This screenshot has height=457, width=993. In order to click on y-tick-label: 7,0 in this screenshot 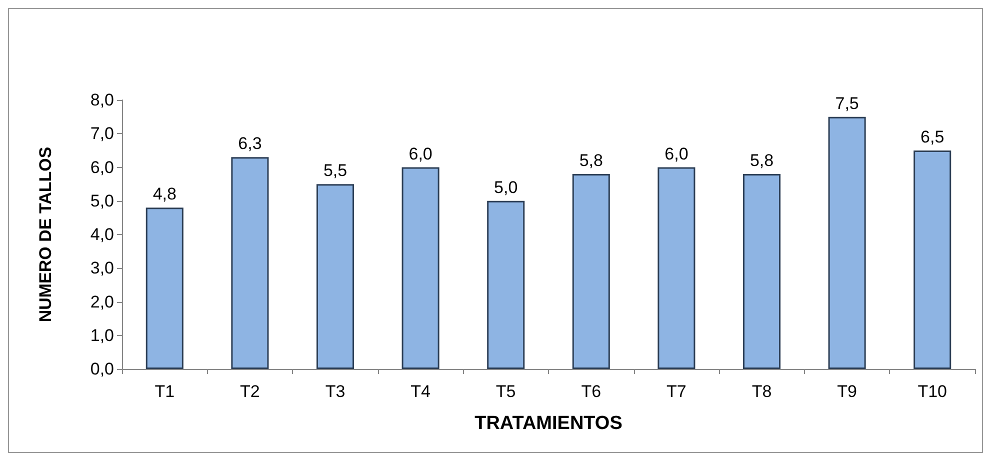, I will do `click(102, 134)`.